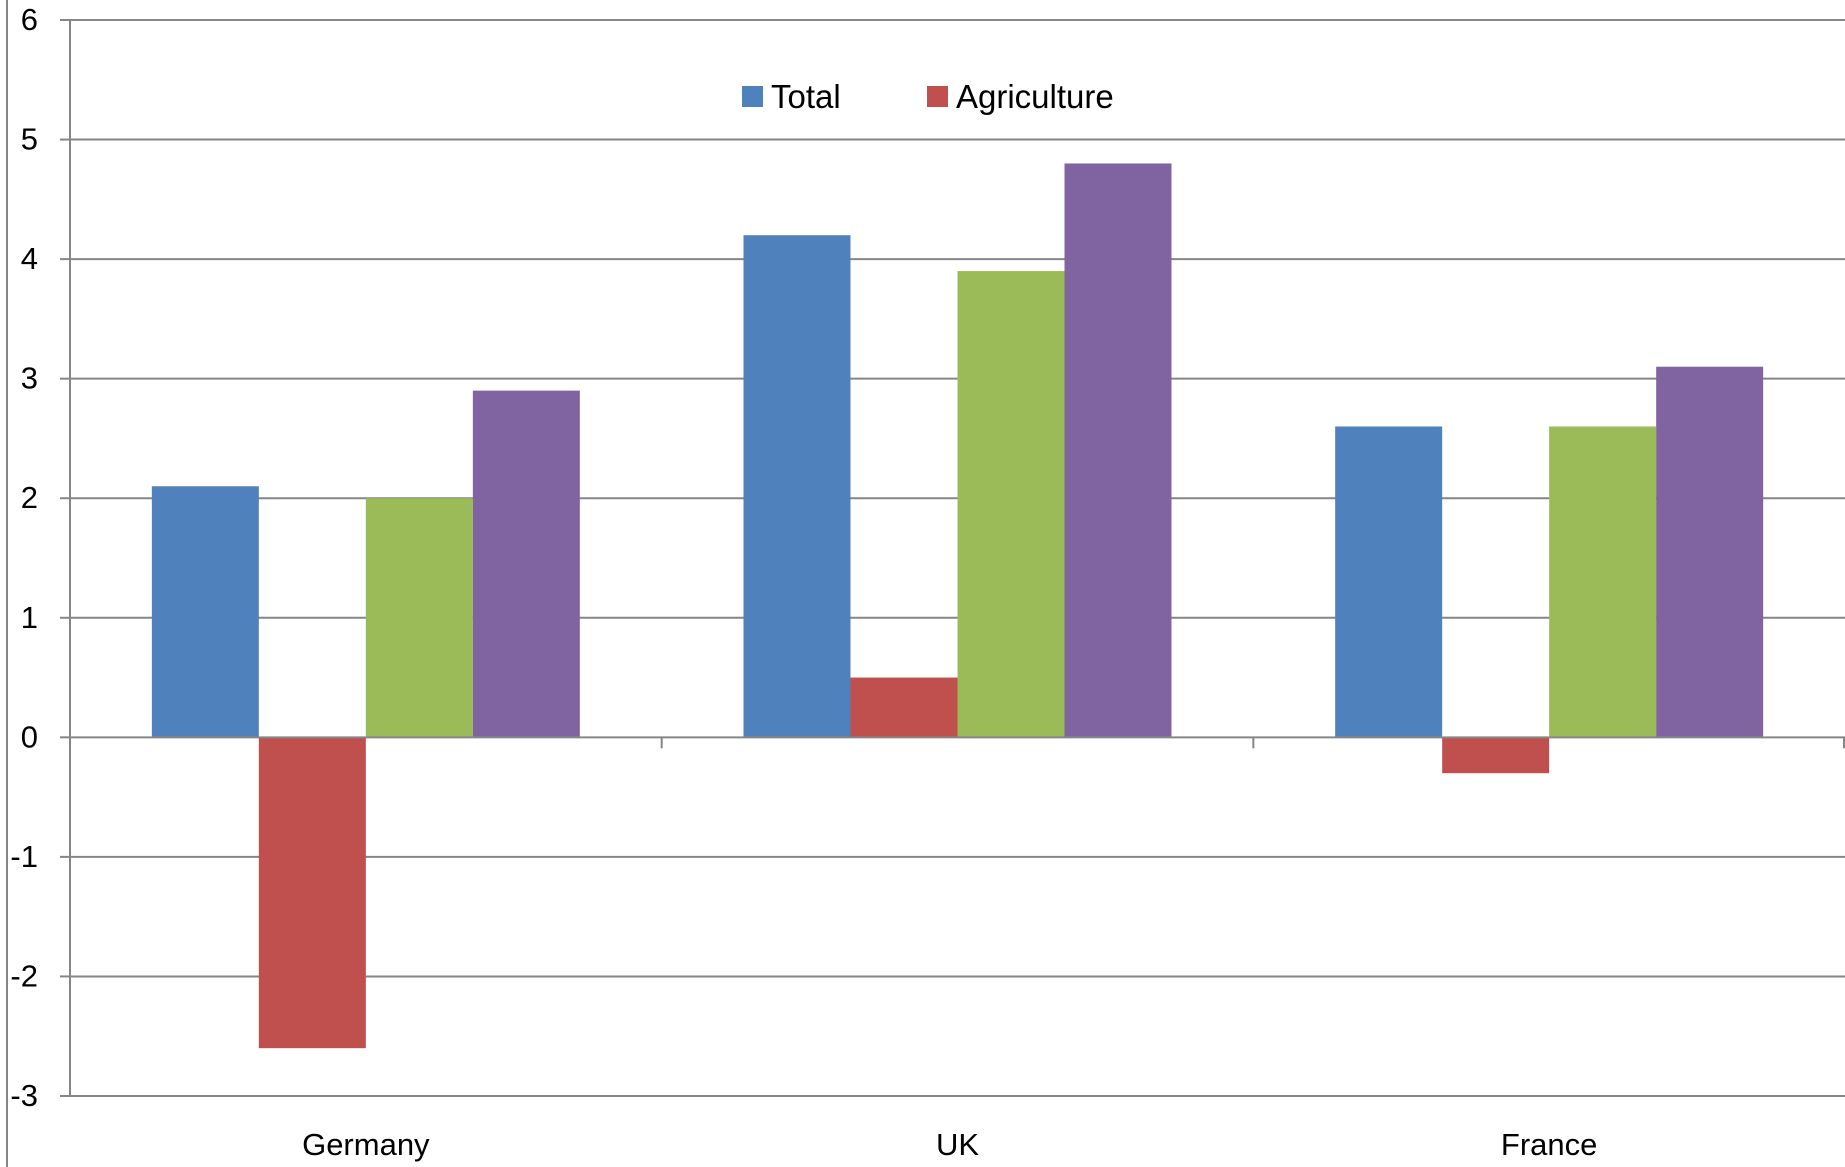  I want to click on y-tick-label: 1, so click(29, 617).